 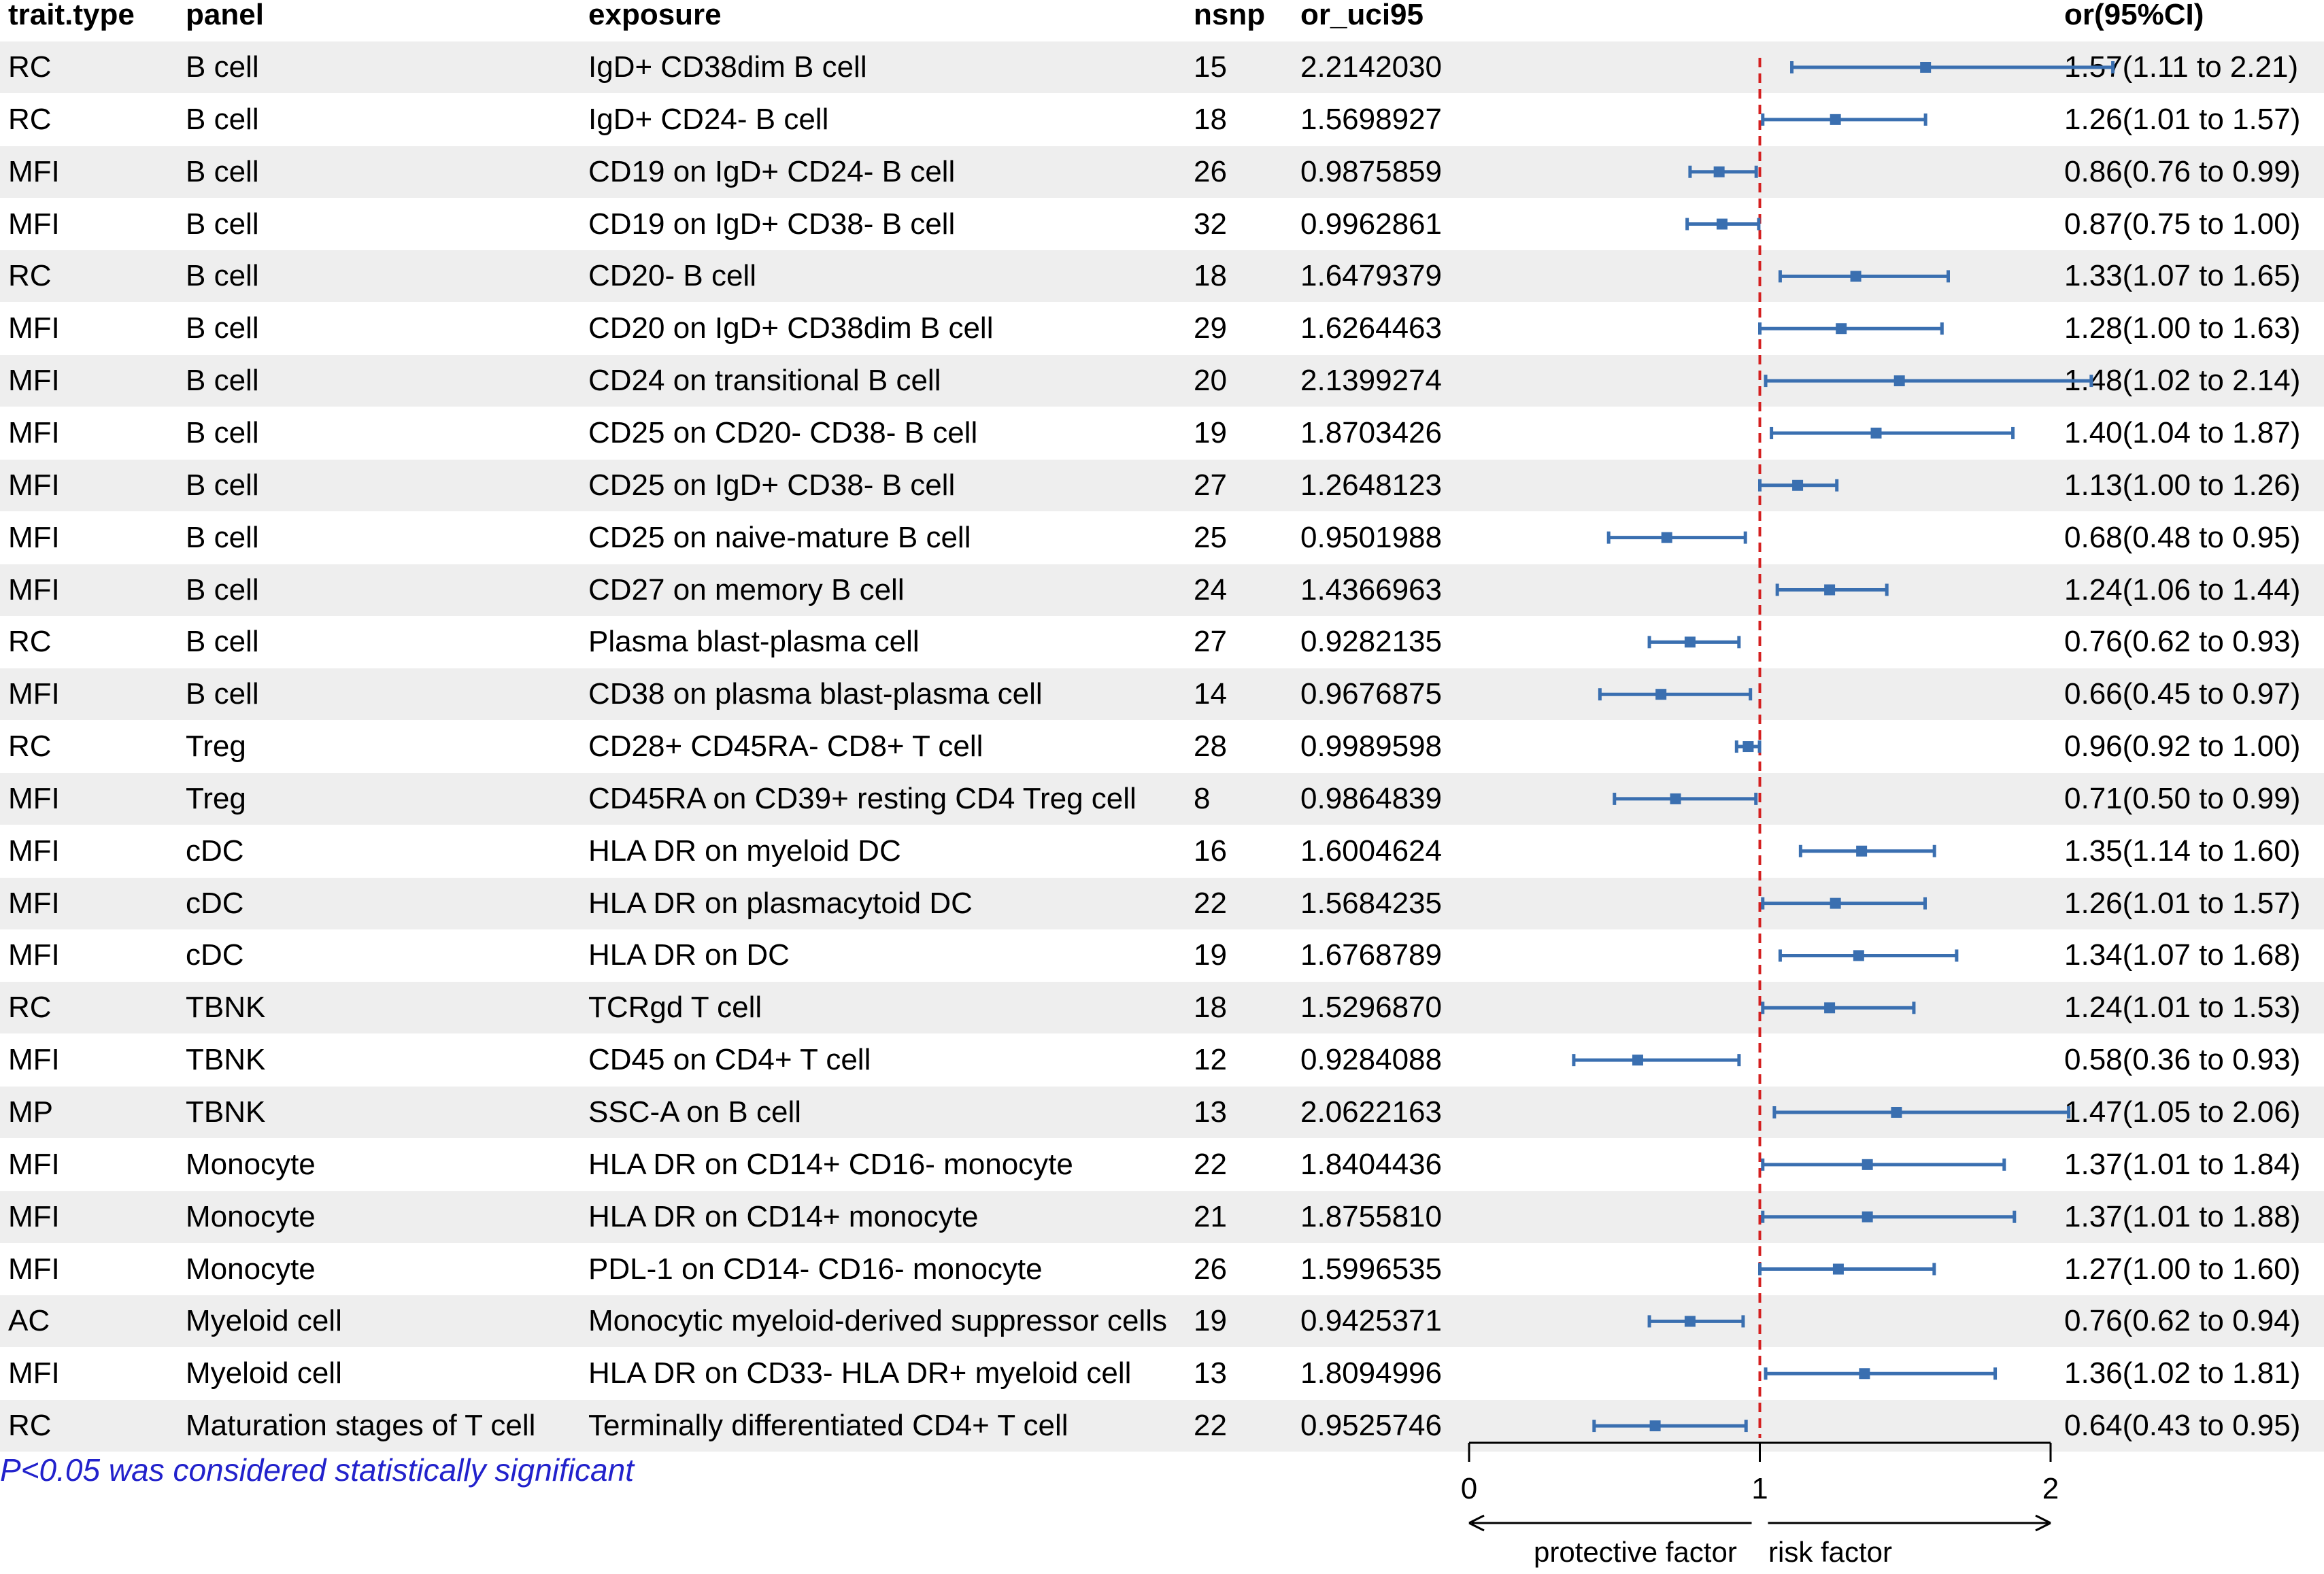 What do you see at coordinates (2181, 67) in the screenshot?
I see `cell-or-ci: 1.57(1.11 to 2.21)` at bounding box center [2181, 67].